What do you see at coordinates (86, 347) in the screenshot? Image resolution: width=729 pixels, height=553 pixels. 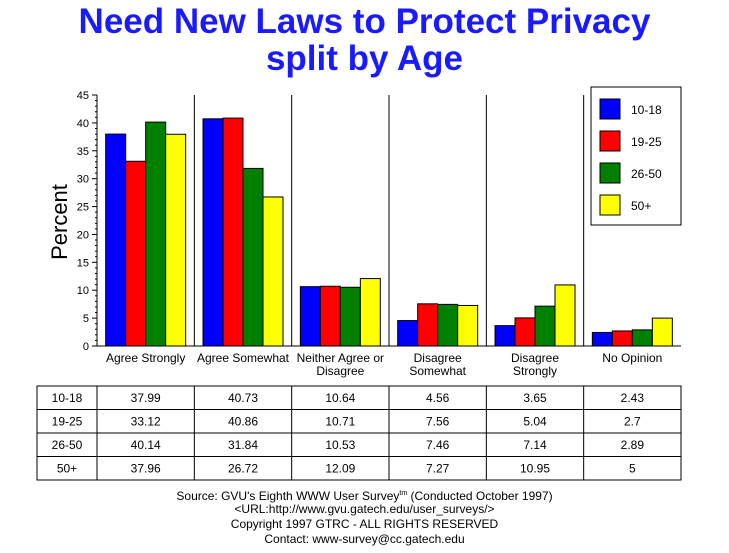 I see `y-tick-label: 0` at bounding box center [86, 347].